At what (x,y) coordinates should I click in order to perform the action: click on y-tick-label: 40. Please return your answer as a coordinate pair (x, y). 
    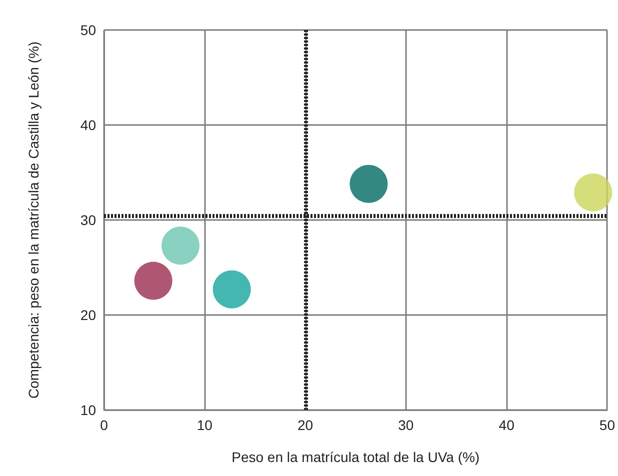
    Looking at the image, I should click on (88, 125).